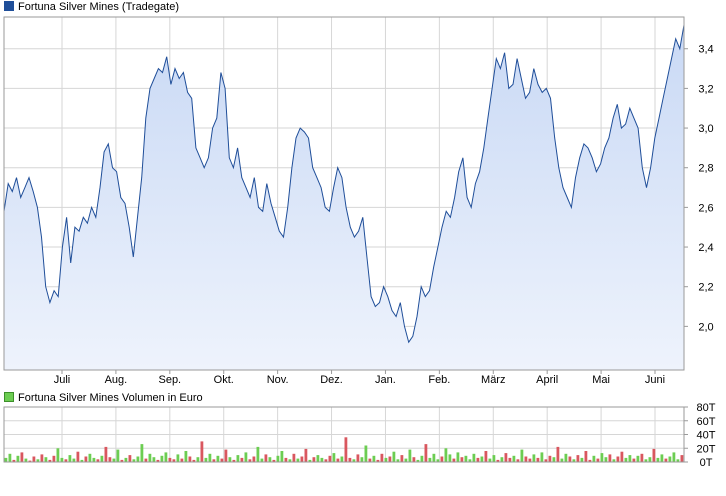 The height and width of the screenshot is (496, 726). What do you see at coordinates (705, 327) in the screenshot?
I see `price-y-tick-label: 2,0` at bounding box center [705, 327].